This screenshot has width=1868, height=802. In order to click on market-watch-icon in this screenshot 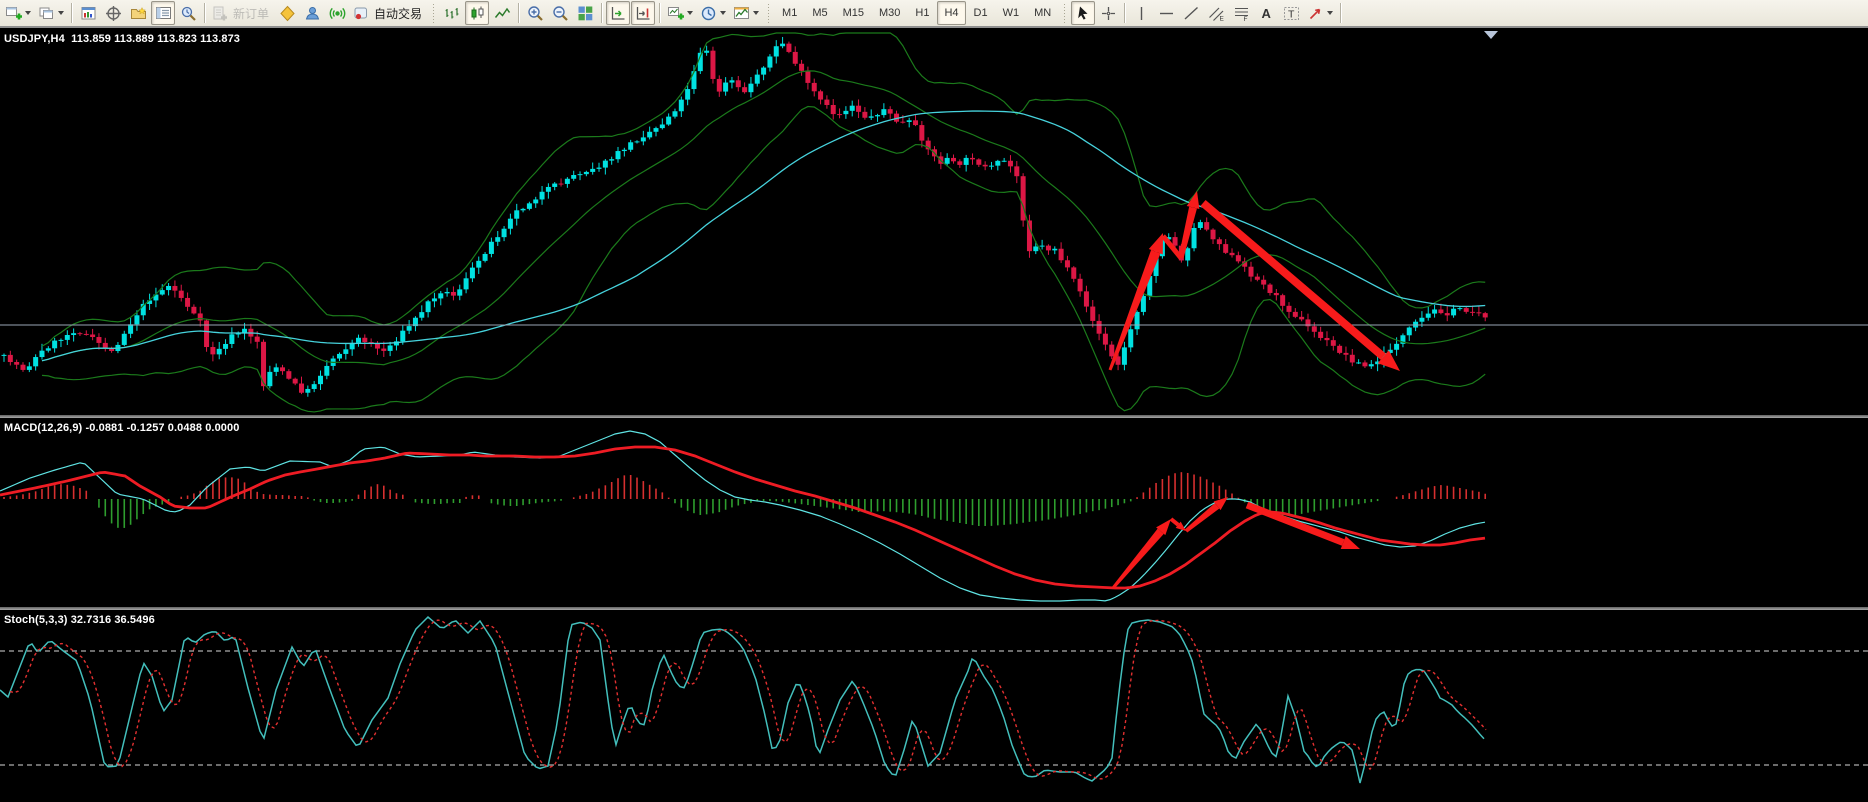, I will do `click(88, 13)`.